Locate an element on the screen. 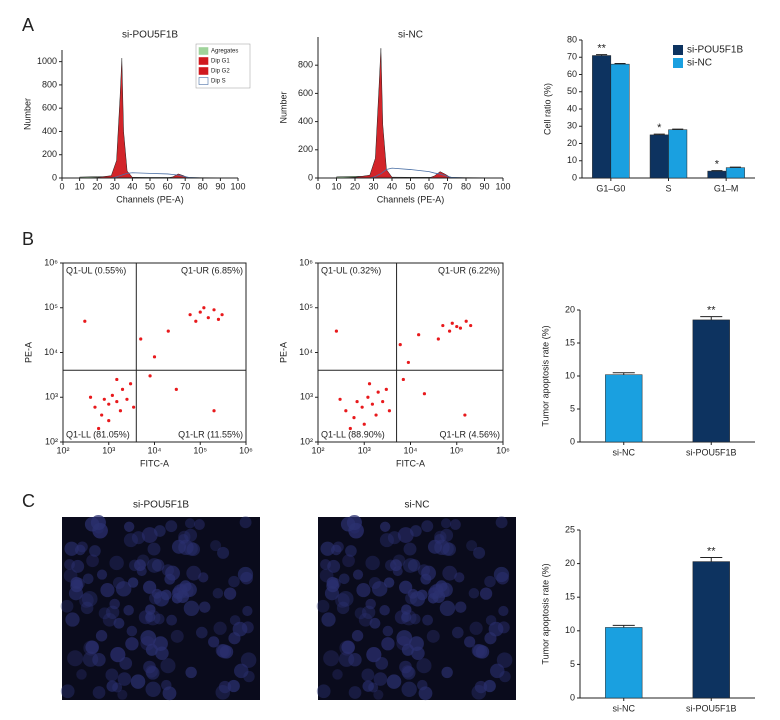 This screenshot has height=720, width=780. x-tick-label: 90 is located at coordinates (220, 186).